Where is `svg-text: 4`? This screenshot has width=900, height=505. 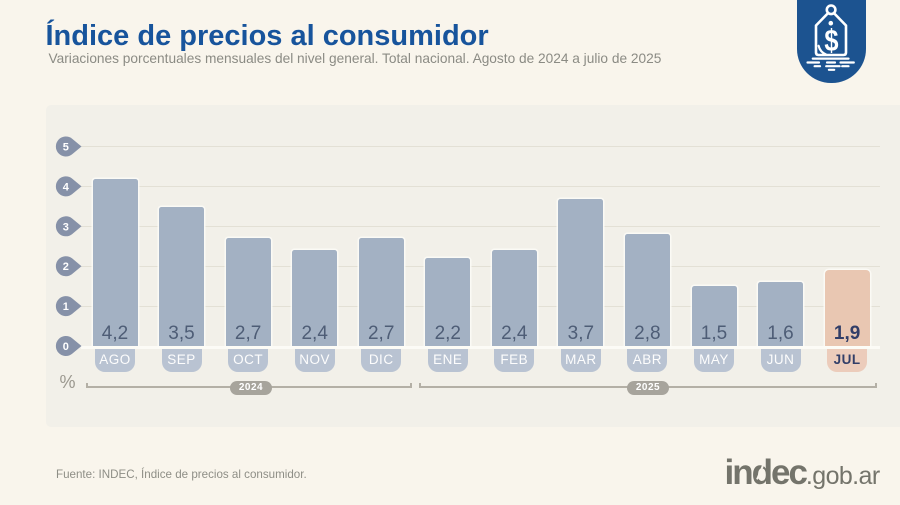
svg-text: 4 is located at coordinates (66, 187).